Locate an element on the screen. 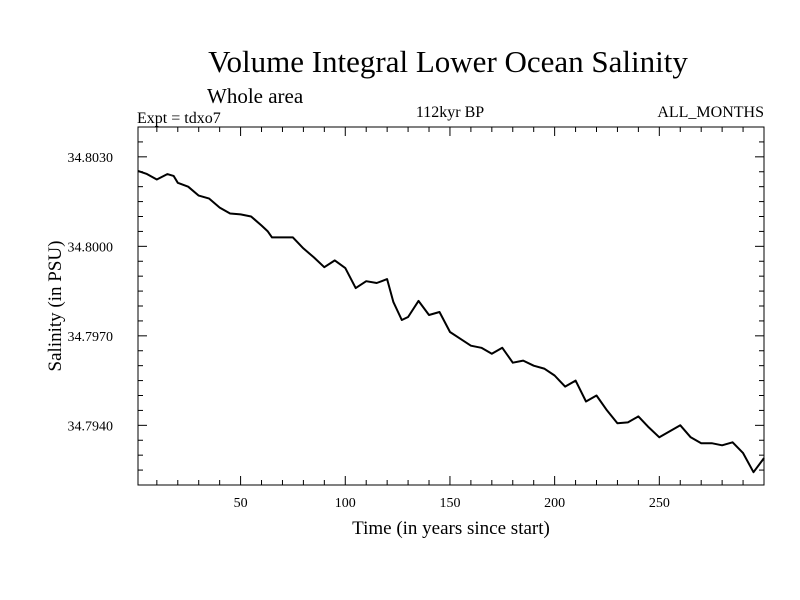 This screenshot has height=600, width=800. months-label: ALL_MONTHS is located at coordinates (710, 112).